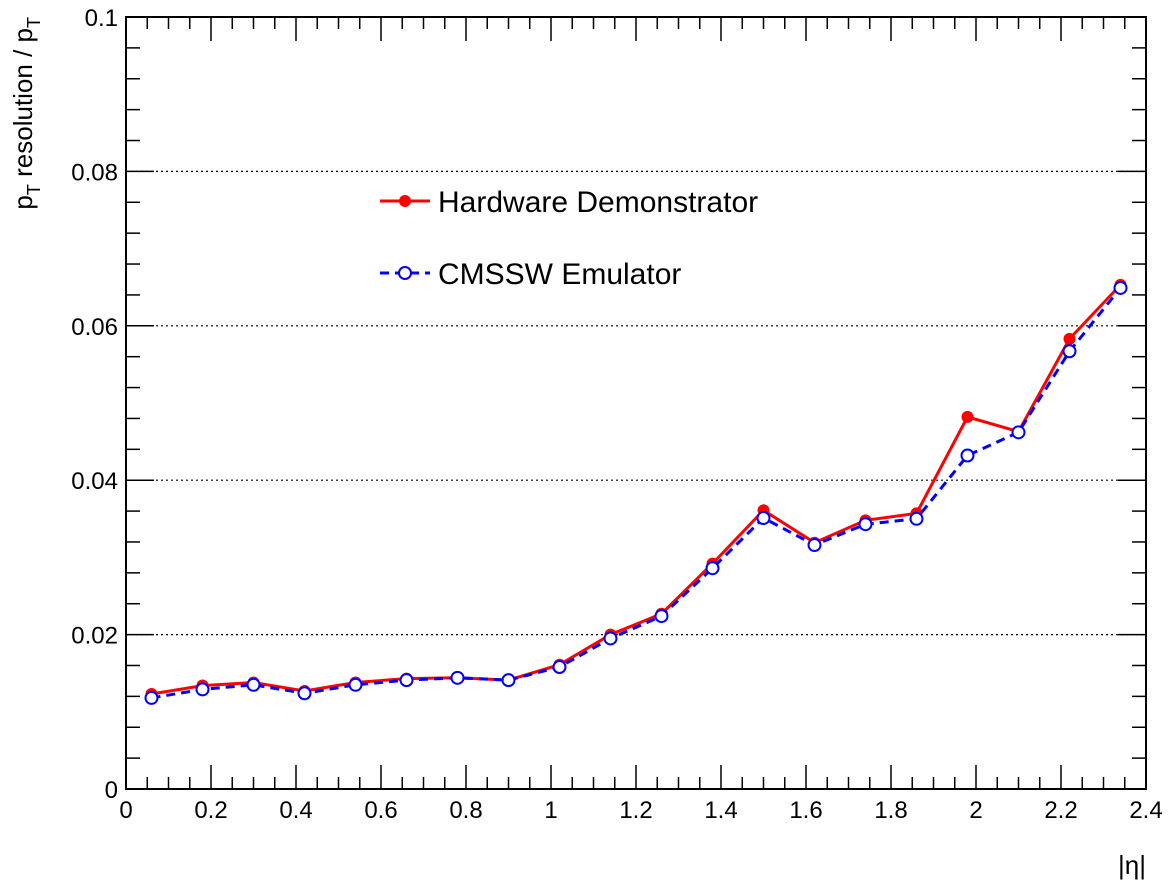 This screenshot has height=888, width=1174. What do you see at coordinates (598, 202) in the screenshot?
I see `legend-label-hardware: Hardware Demonstrator` at bounding box center [598, 202].